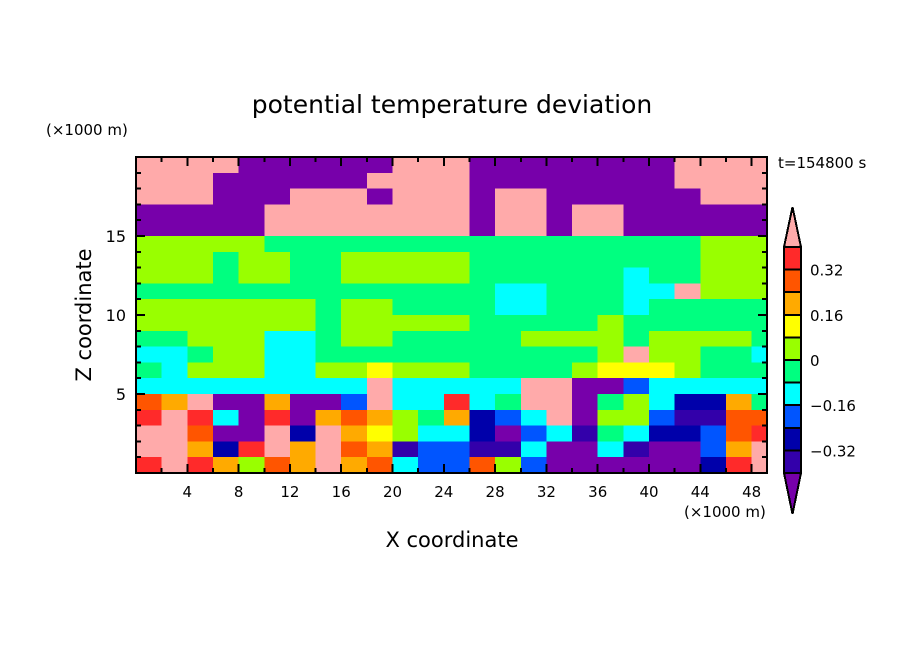  Describe the element at coordinates (472, 492) in the screenshot. I see `x-tick-labels: 4 8 12 16 20 24 28 32 36 40 44 48` at that location.